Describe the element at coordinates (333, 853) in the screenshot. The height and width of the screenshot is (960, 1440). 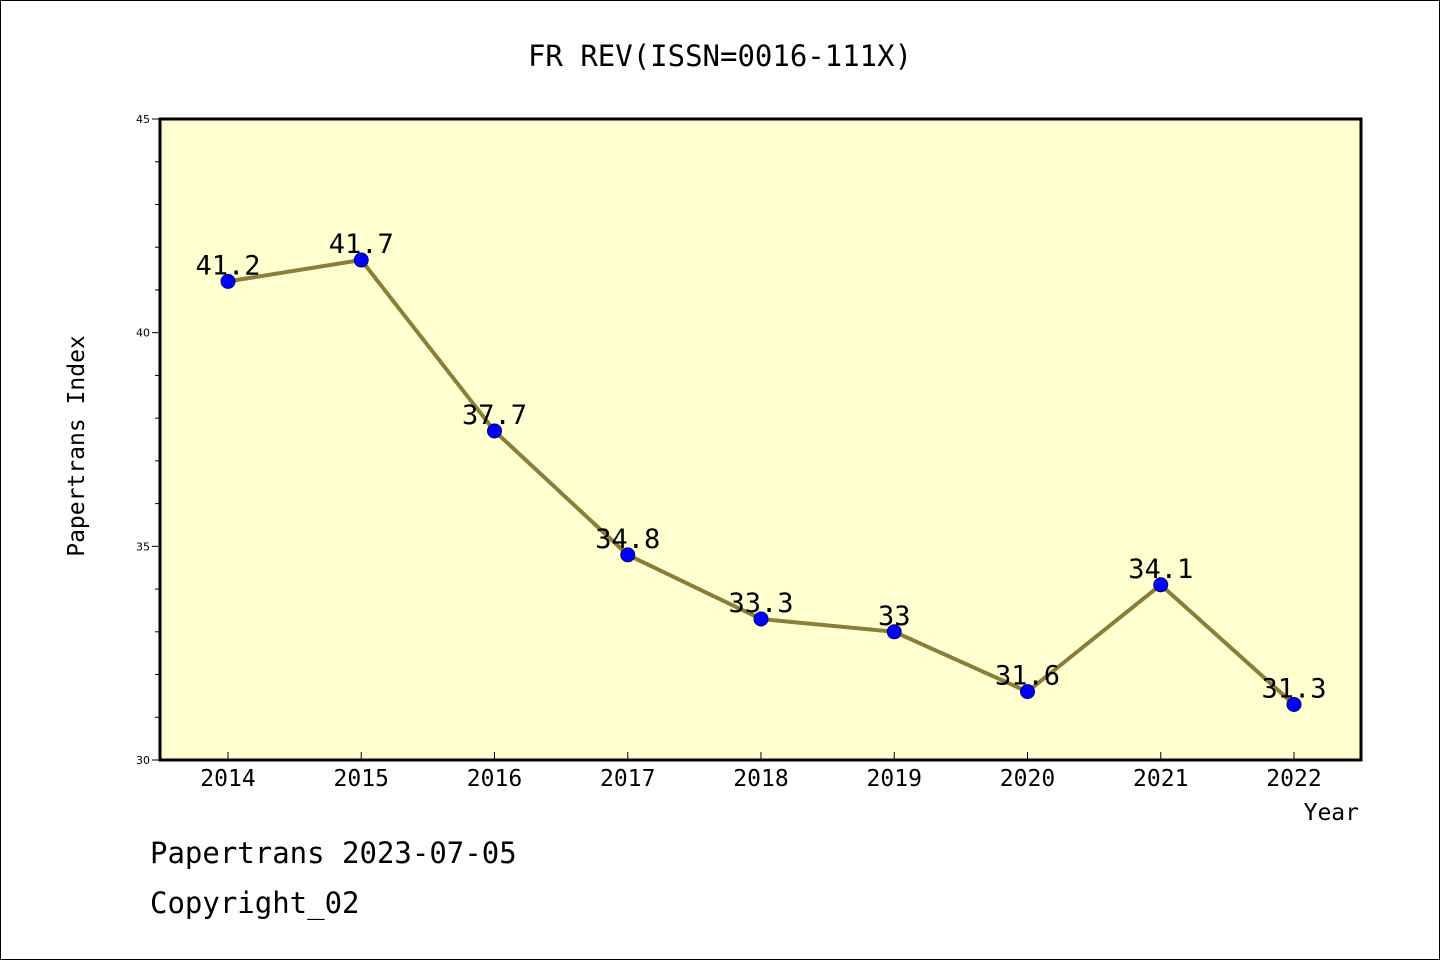
I see `footer-date: Papertrans 2023-07-05` at that location.